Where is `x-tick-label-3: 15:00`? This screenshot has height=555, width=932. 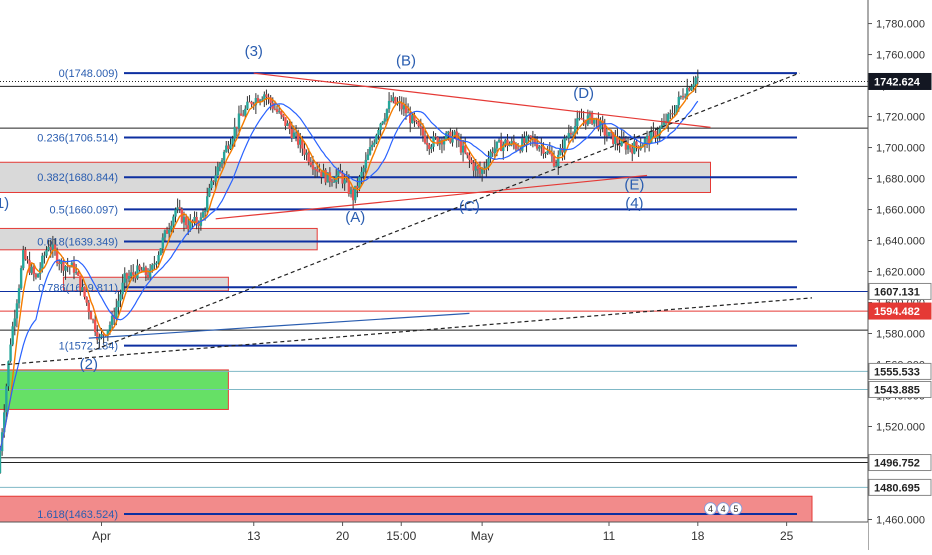 x-tick-label-3: 15:00 is located at coordinates (401, 536).